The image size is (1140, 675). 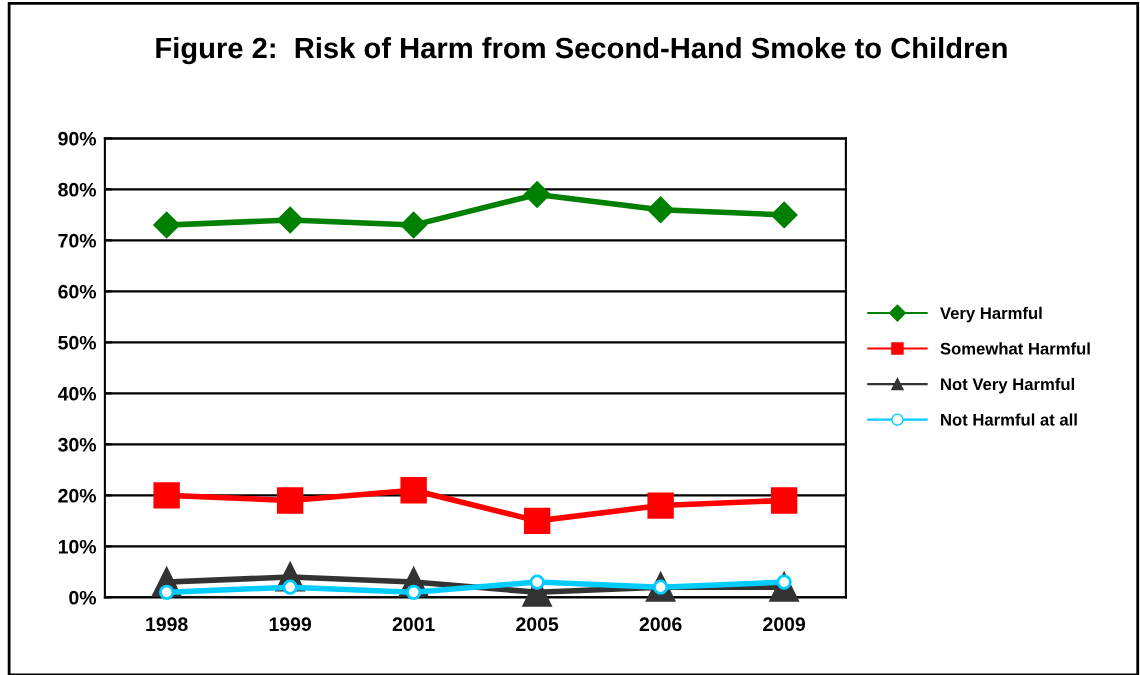 I want to click on legend-label: Somewhat Harmful, so click(x=1015, y=348).